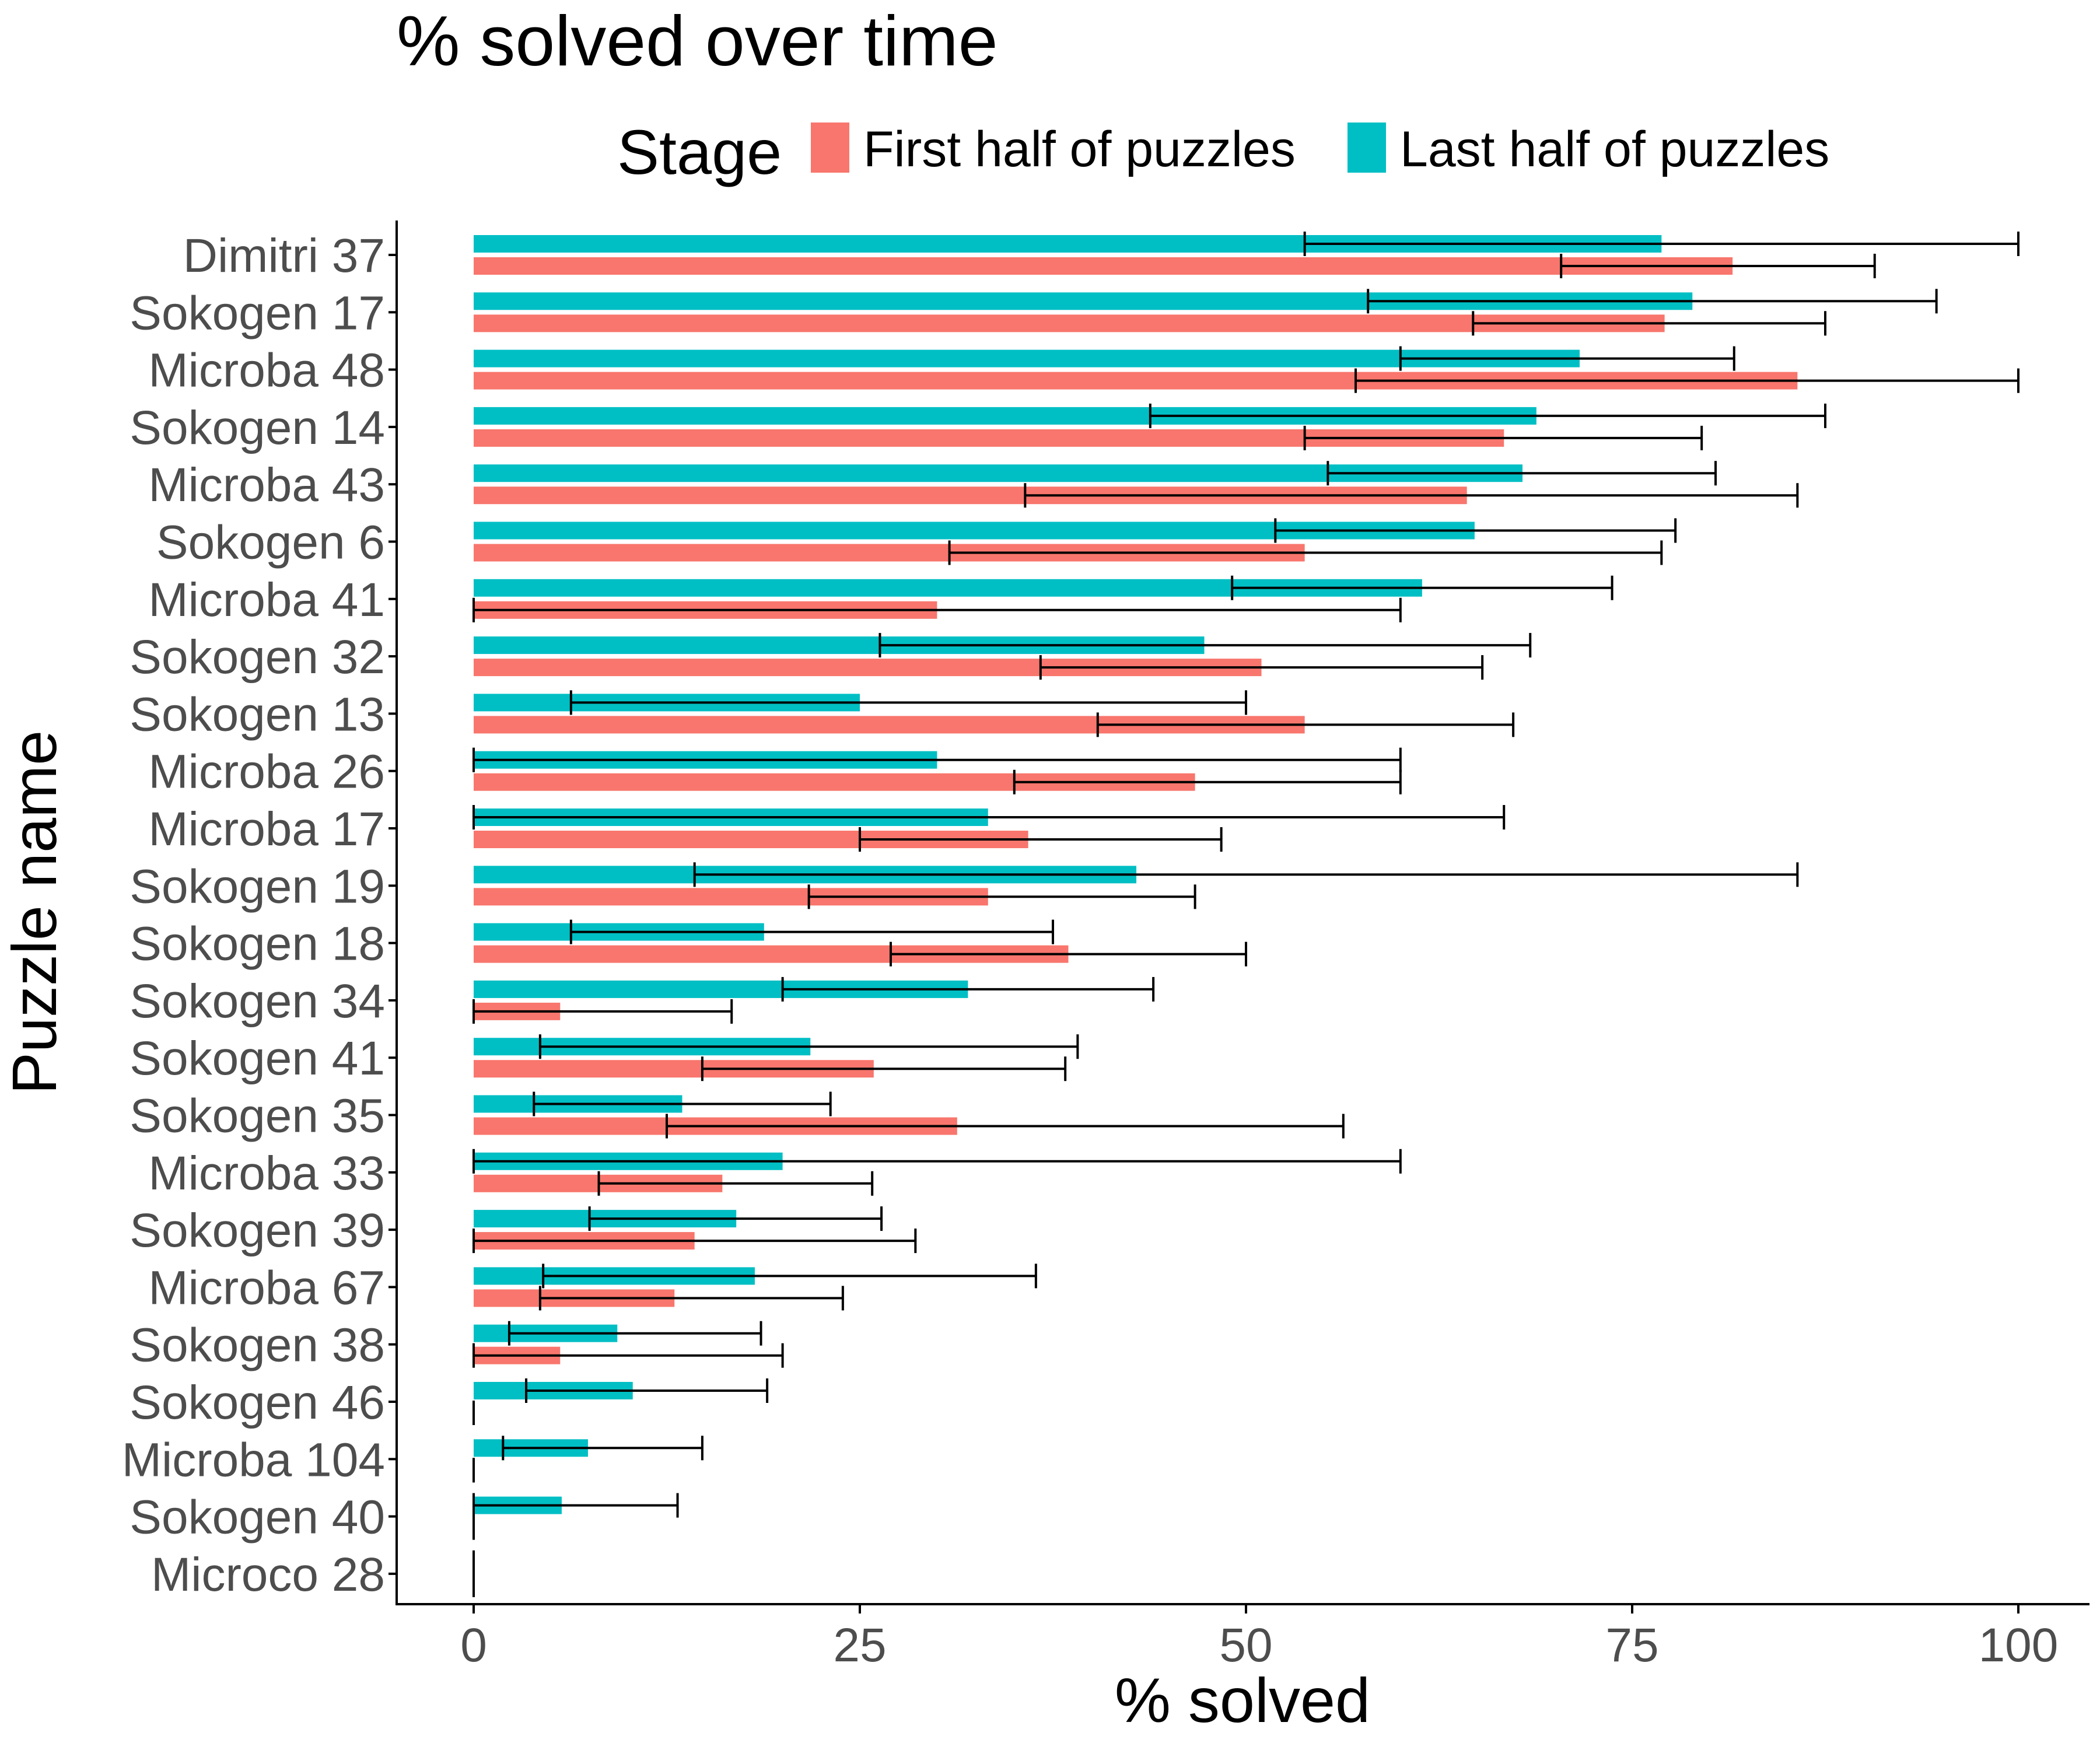 This screenshot has width=2100, height=1750. I want to click on legend-swatch-first-half, so click(830, 148).